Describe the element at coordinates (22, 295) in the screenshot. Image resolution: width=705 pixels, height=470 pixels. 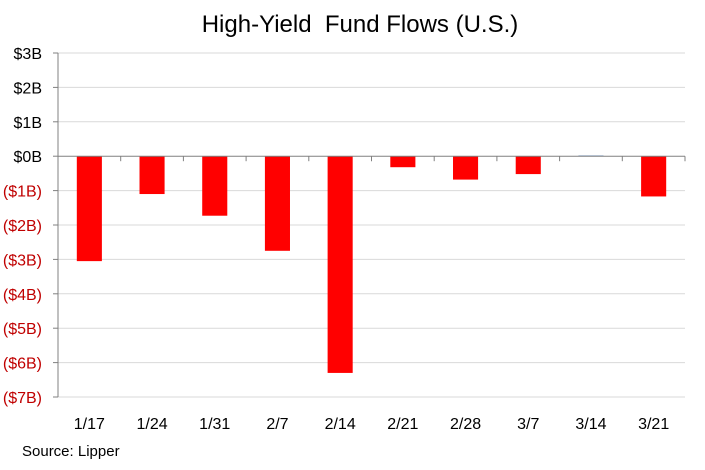
I see `y-tick-label: ($4B)` at that location.